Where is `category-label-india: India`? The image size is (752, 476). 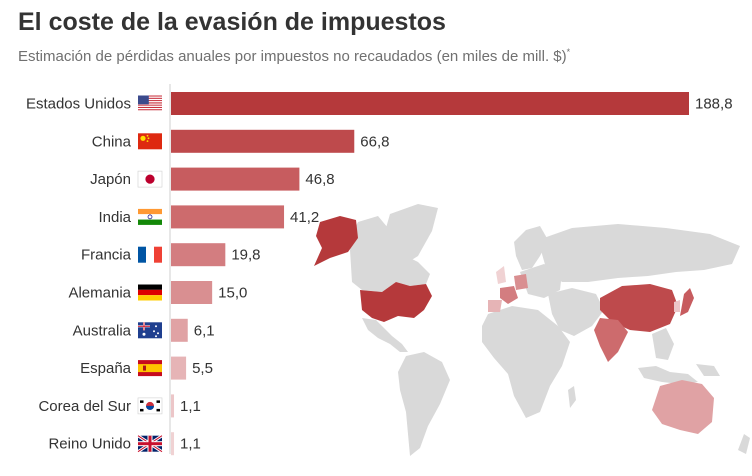 category-label-india: India is located at coordinates (114, 217).